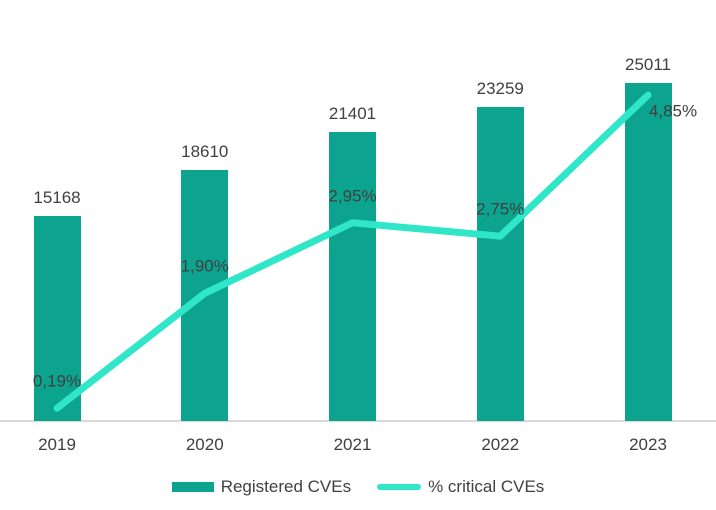  I want to click on bar-value-label-2020: 18610, so click(205, 151).